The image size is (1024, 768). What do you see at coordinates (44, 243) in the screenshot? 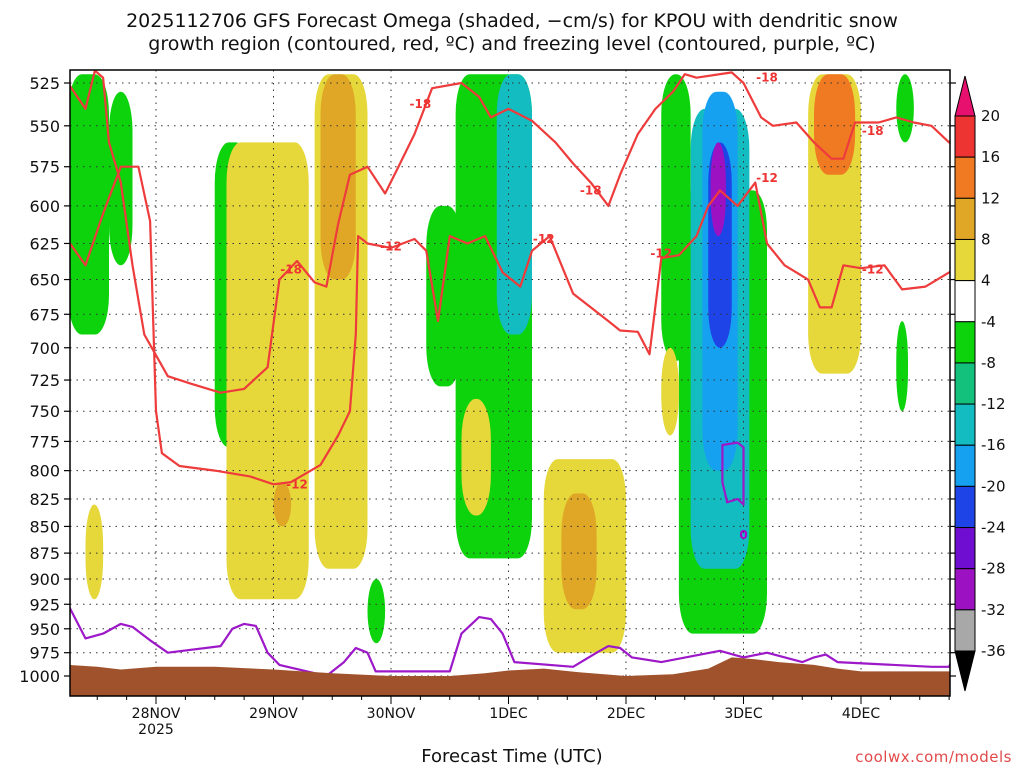
I see `y-tick-label: 625` at bounding box center [44, 243].